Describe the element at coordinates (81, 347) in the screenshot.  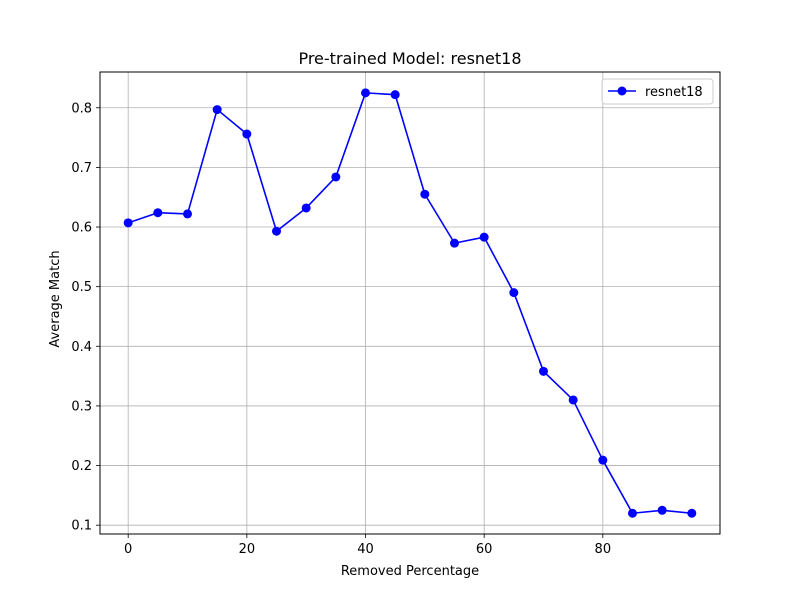
I see `y-tick-label: 0.4` at that location.